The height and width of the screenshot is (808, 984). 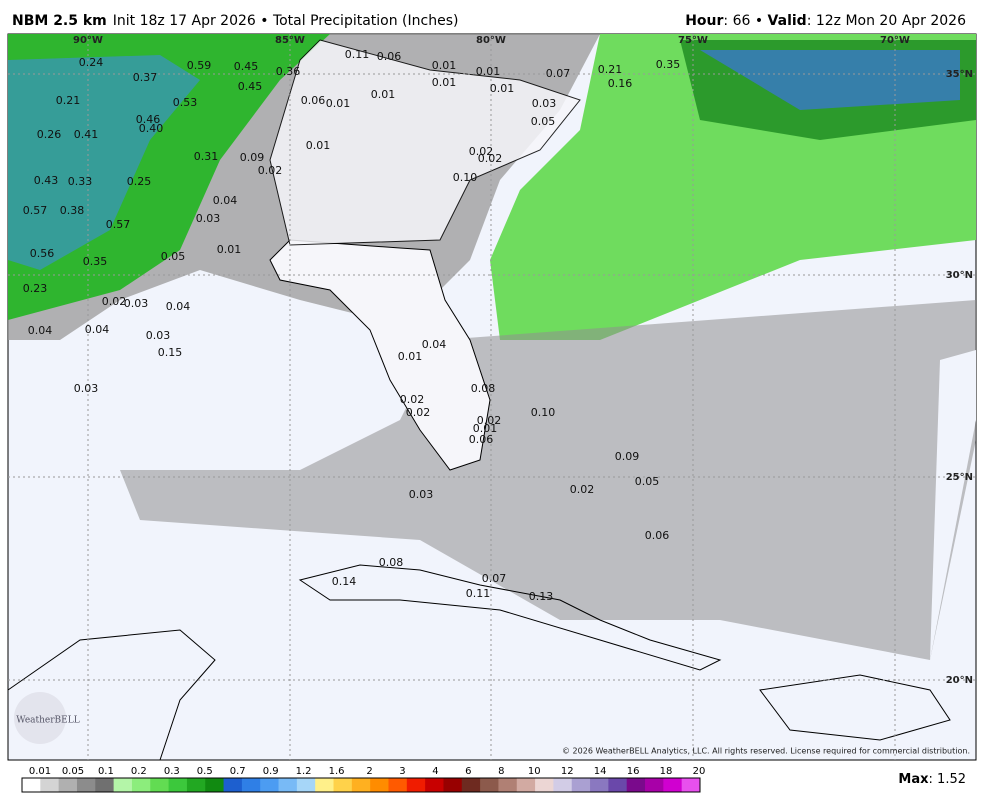 What do you see at coordinates (947, 779) in the screenshot?
I see `max-value: : 1.52` at bounding box center [947, 779].